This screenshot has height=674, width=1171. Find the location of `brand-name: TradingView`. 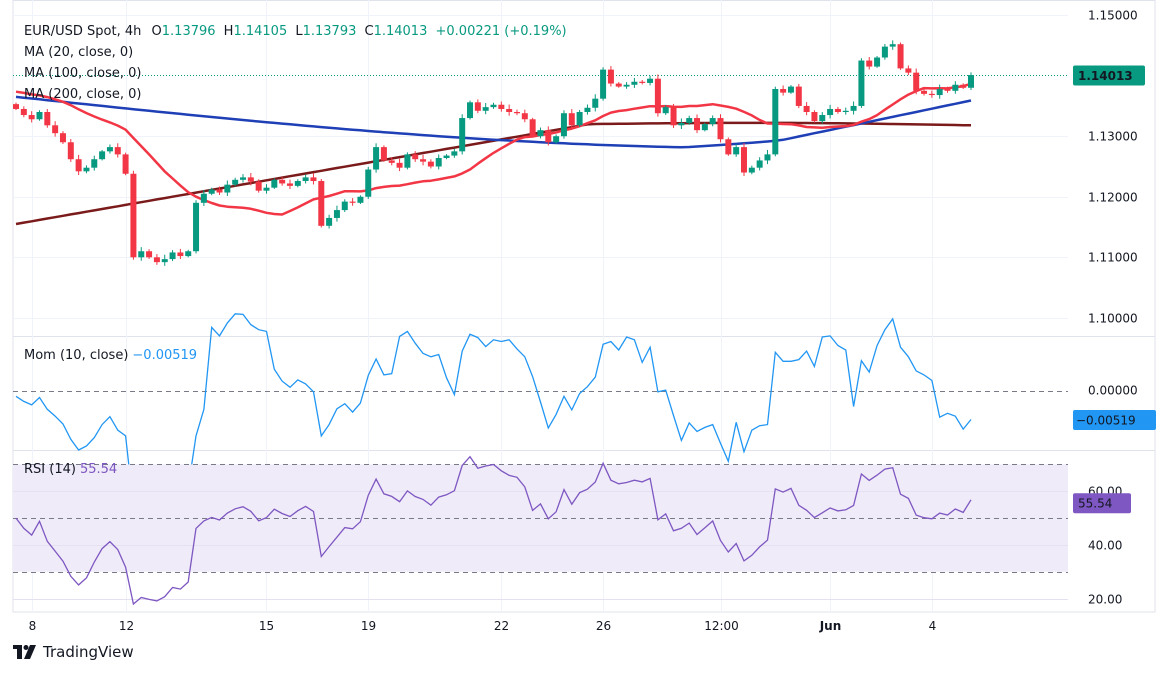

brand-name: TradingView is located at coordinates (88, 652).